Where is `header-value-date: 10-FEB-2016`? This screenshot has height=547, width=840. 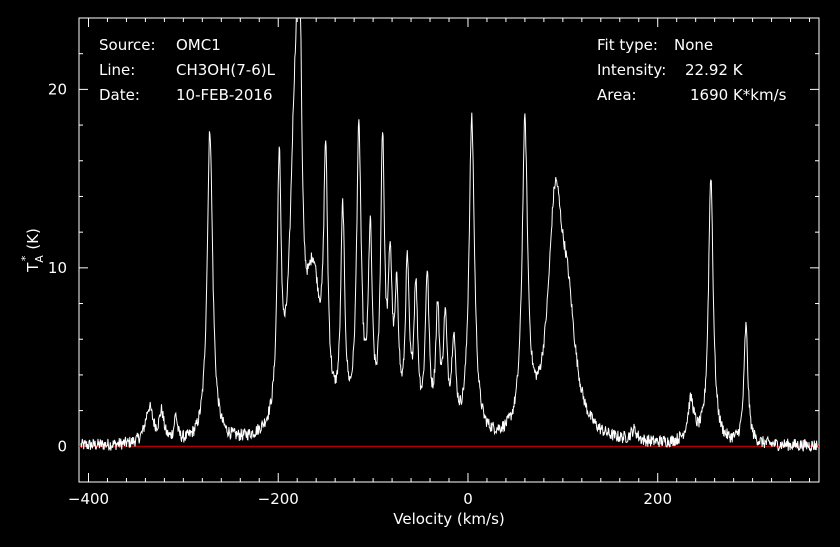 header-value-date: 10-FEB-2016 is located at coordinates (224, 95).